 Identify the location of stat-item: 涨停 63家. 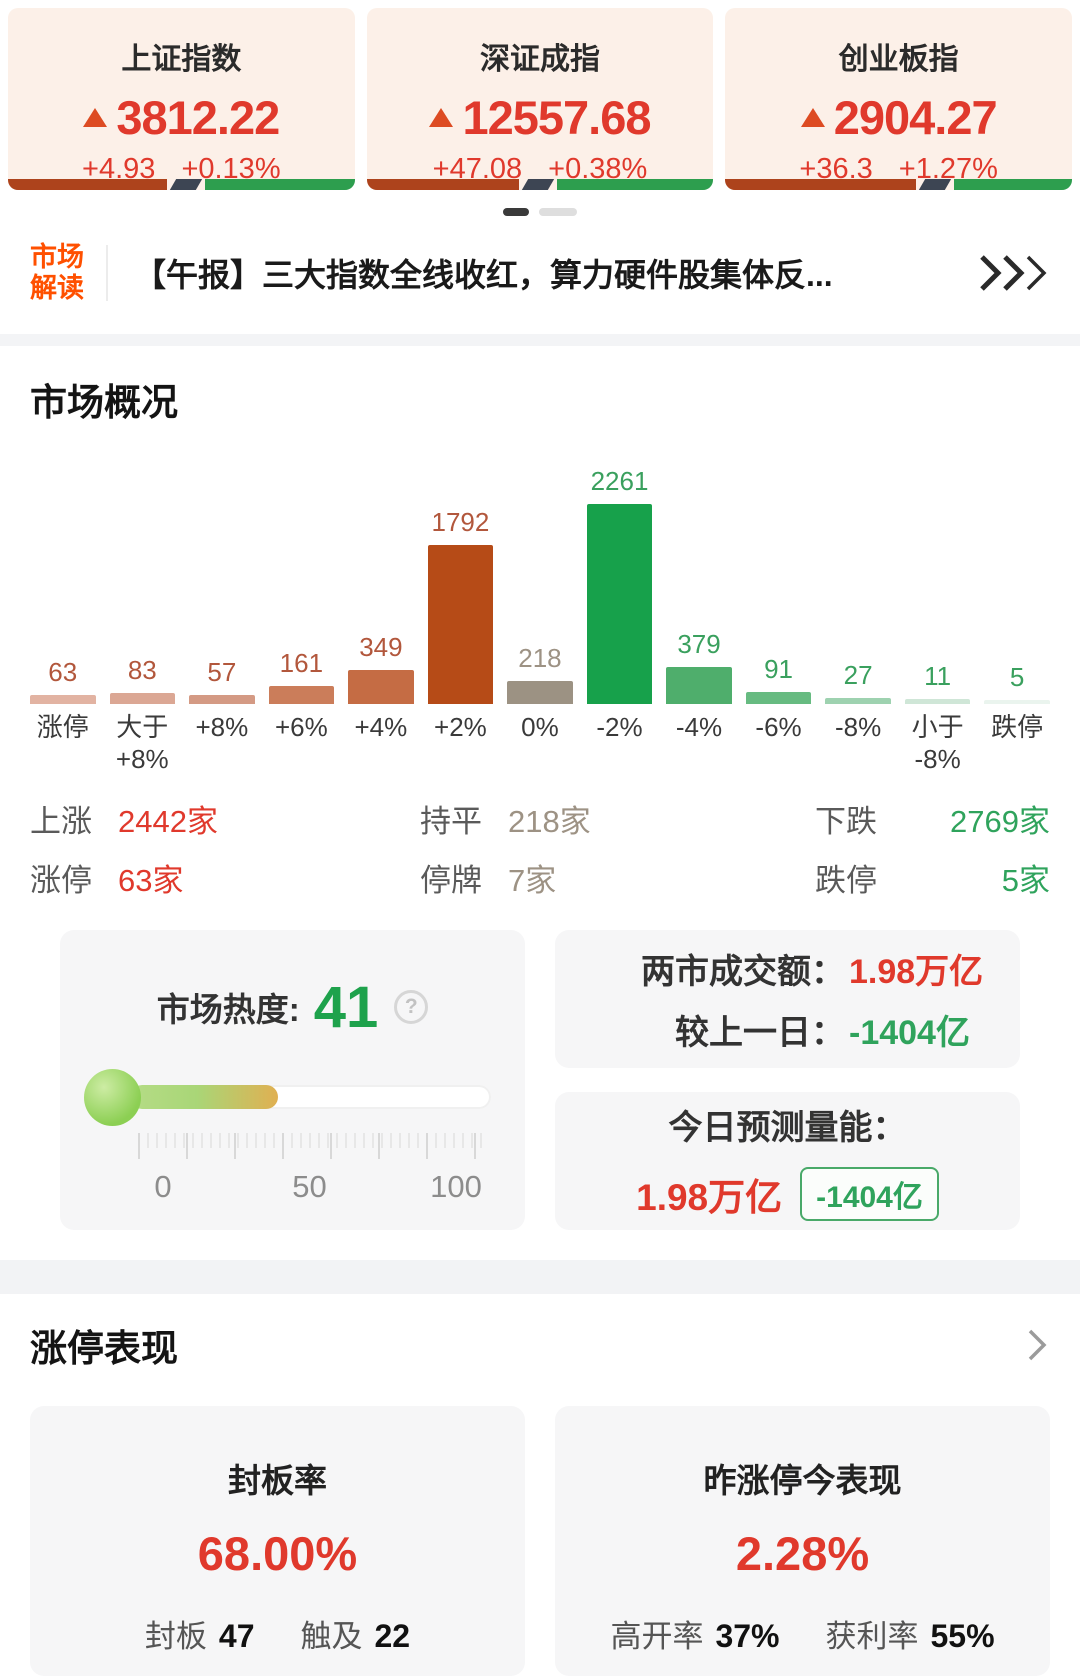
(225, 877).